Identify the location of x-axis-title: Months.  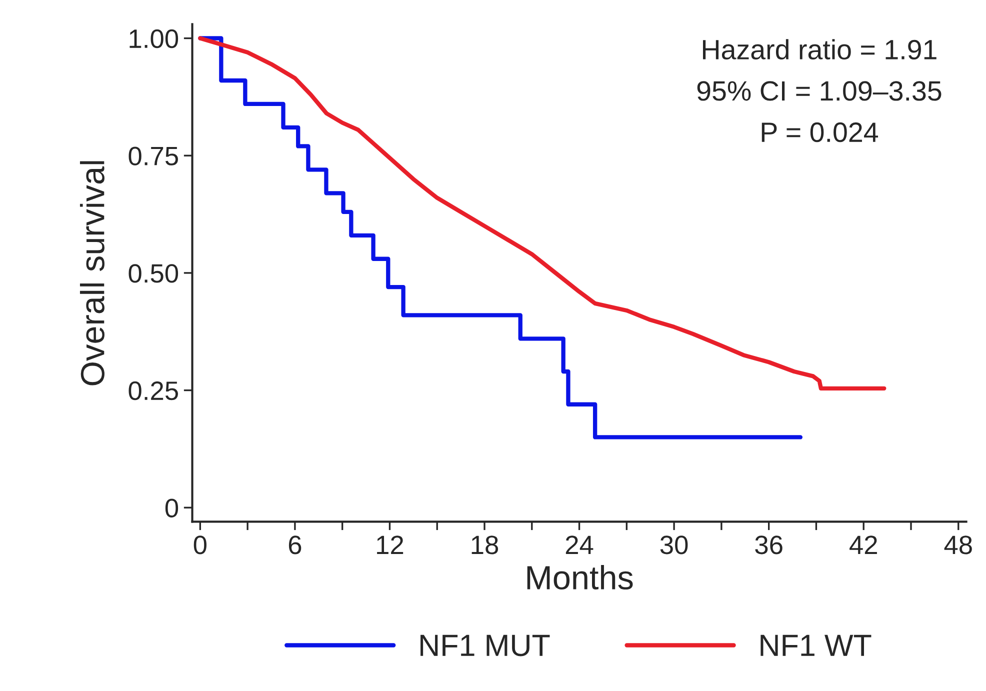
(580, 577).